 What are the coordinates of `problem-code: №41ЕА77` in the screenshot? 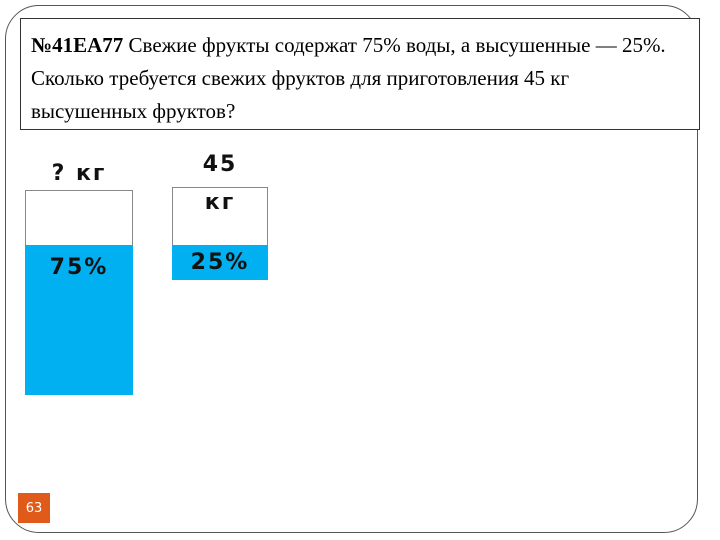 It's located at (77, 45).